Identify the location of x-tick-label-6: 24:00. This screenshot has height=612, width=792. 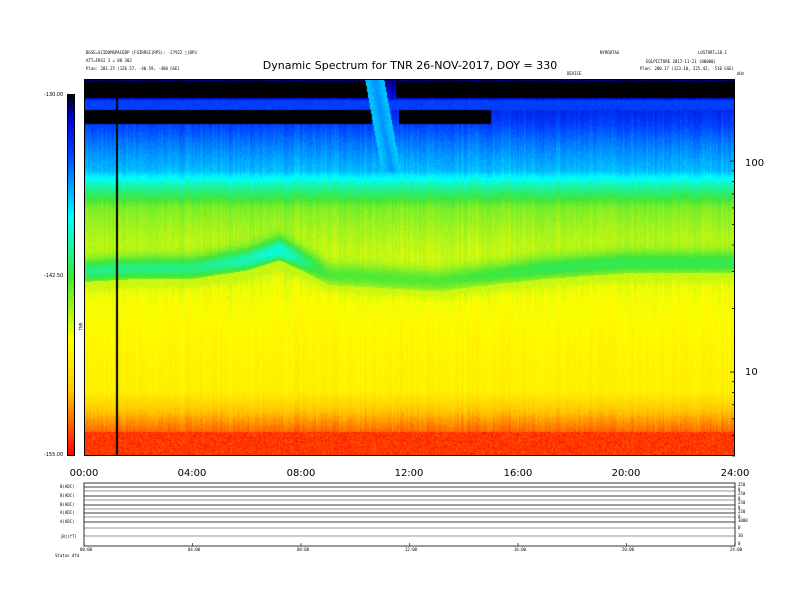
(735, 473).